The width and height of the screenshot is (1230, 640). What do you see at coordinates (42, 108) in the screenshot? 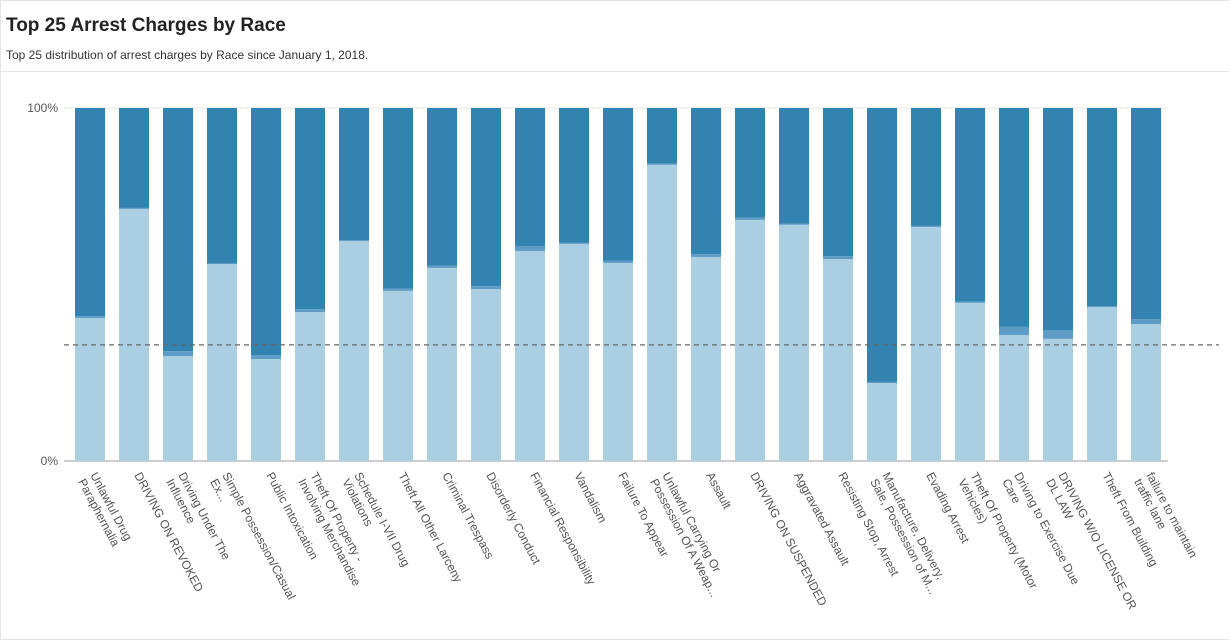
I see `y-tick-label: 100%` at bounding box center [42, 108].